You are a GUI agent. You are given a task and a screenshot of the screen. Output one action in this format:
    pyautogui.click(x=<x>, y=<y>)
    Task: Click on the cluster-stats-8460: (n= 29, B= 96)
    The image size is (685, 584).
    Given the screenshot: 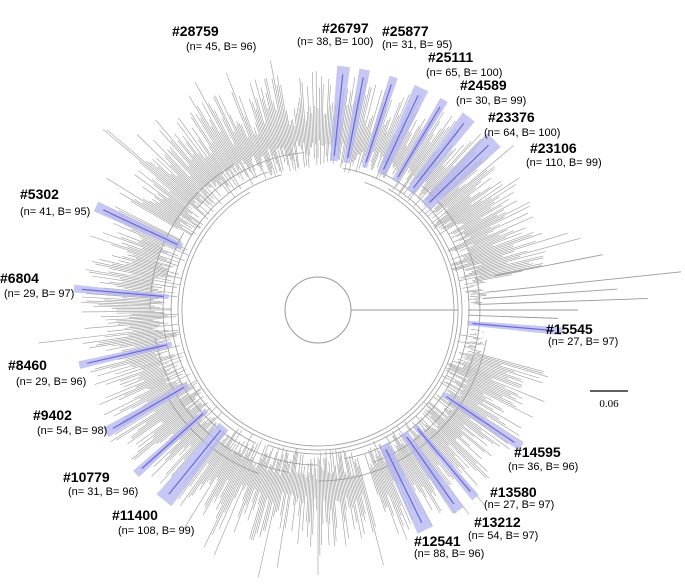 What is the action you would take?
    pyautogui.click(x=51, y=382)
    